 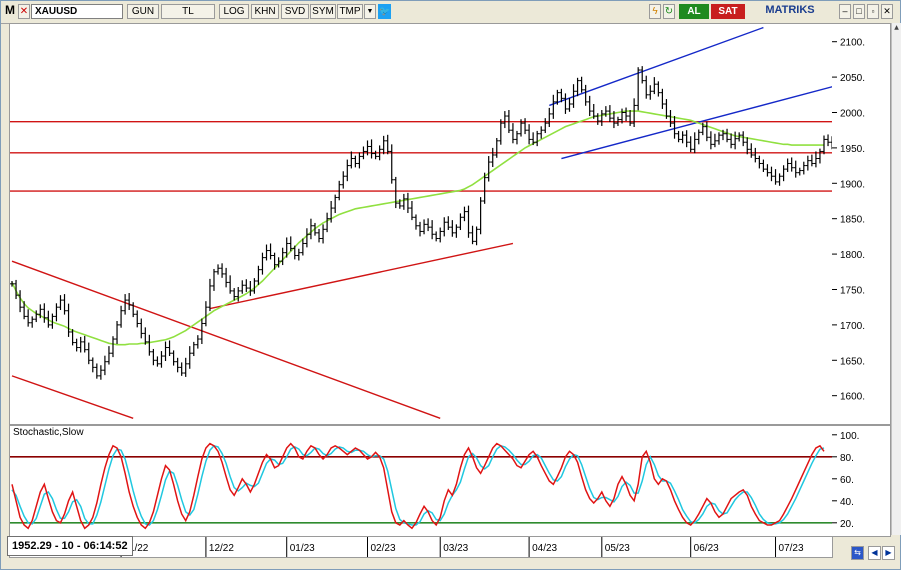 What do you see at coordinates (655, 11) in the screenshot?
I see `lightning-icon: ϟ` at bounding box center [655, 11].